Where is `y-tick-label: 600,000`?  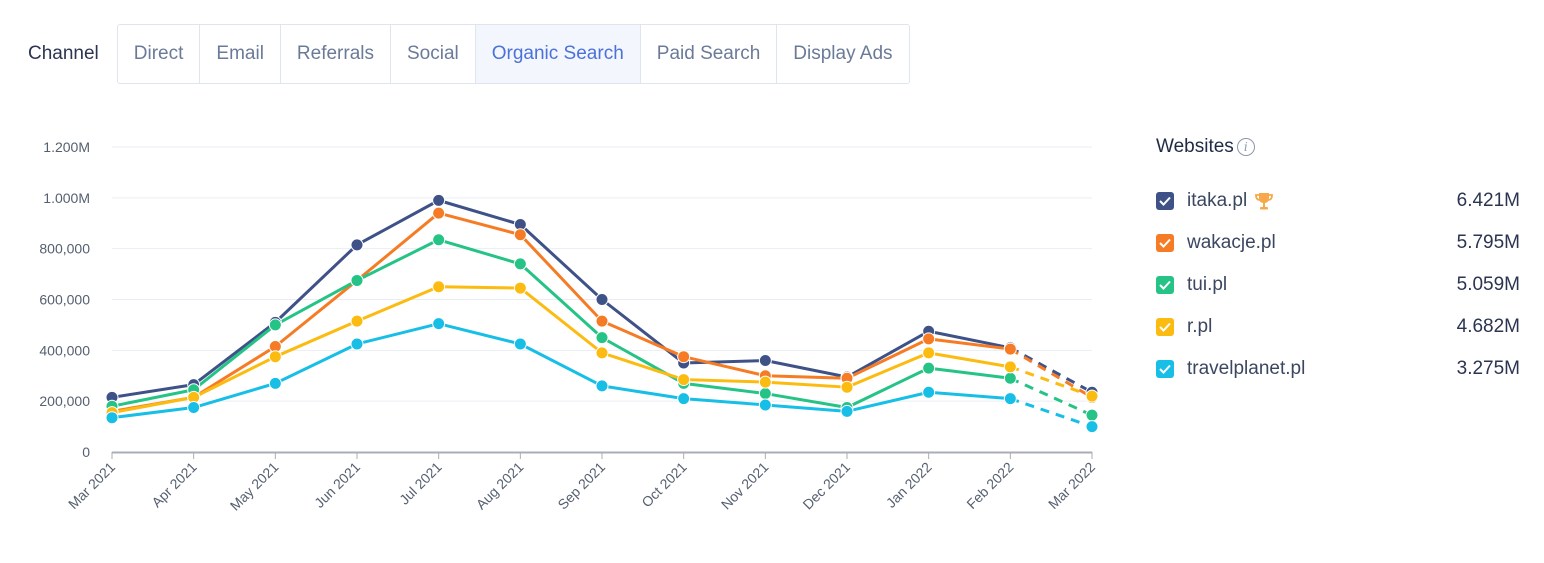 y-tick-label: 600,000 is located at coordinates (64, 300).